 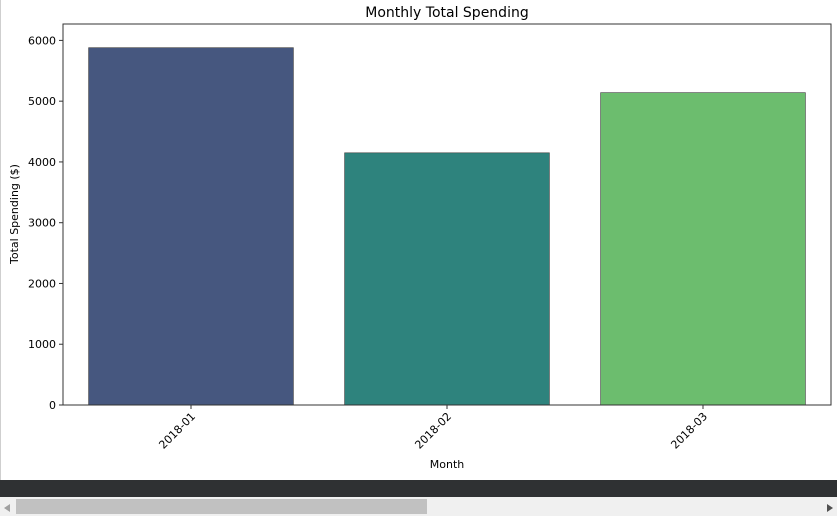 What do you see at coordinates (221, 506) in the screenshot?
I see `scroll-thumb` at bounding box center [221, 506].